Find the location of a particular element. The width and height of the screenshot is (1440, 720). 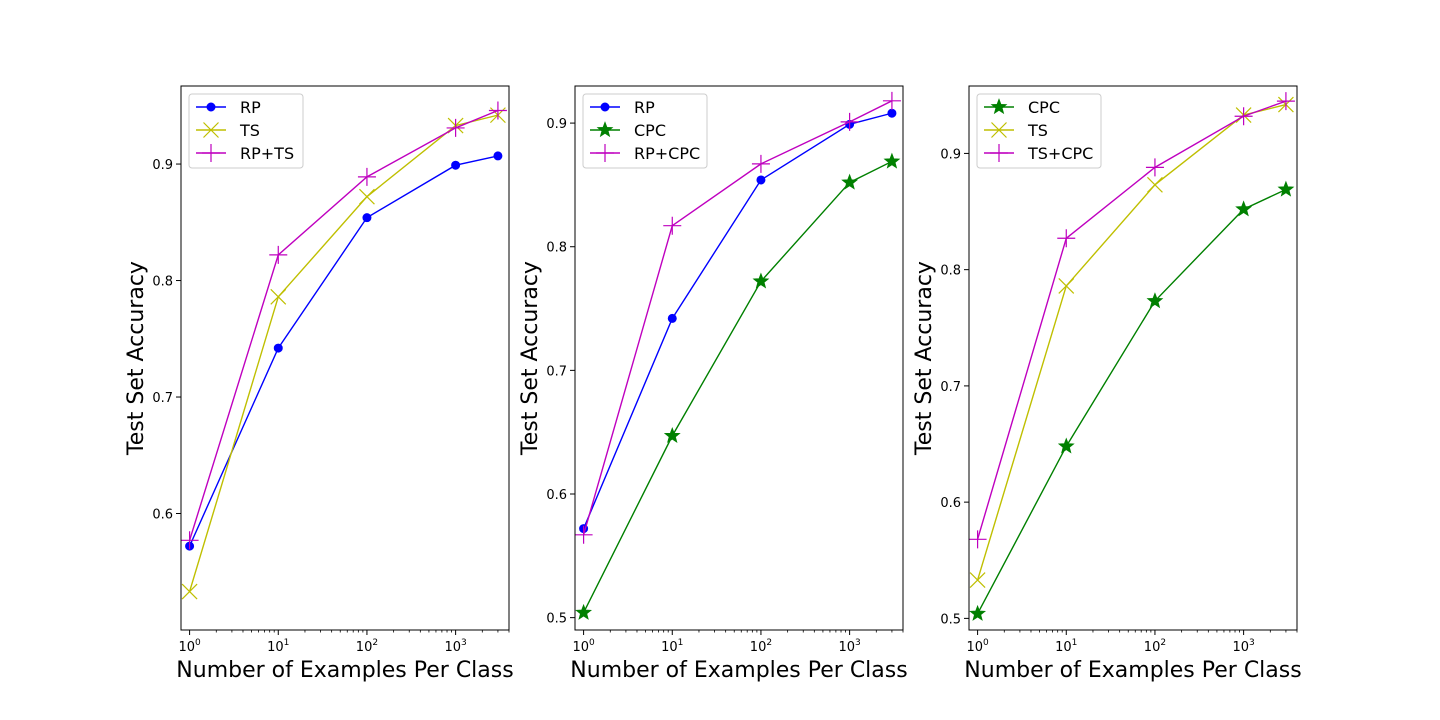

series-line-rp is located at coordinates (343, 351).